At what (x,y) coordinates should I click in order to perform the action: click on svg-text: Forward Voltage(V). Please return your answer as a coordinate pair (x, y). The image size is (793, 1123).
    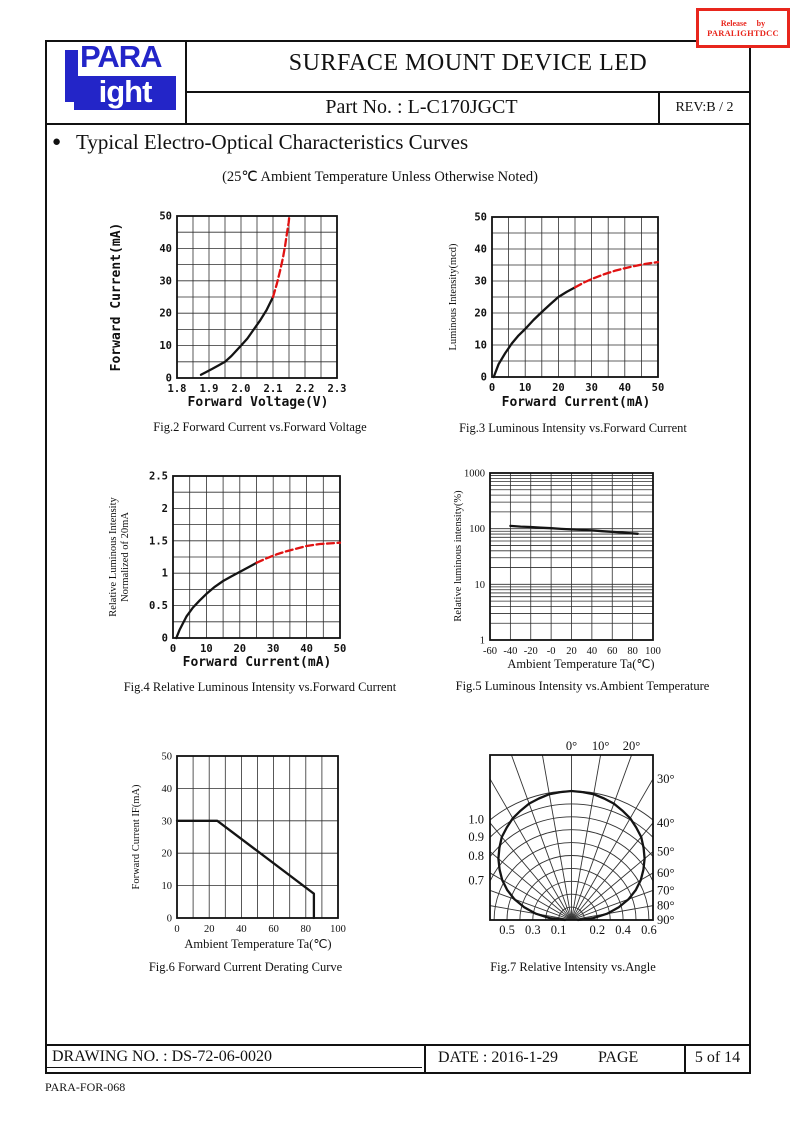
    Looking at the image, I should click on (258, 402).